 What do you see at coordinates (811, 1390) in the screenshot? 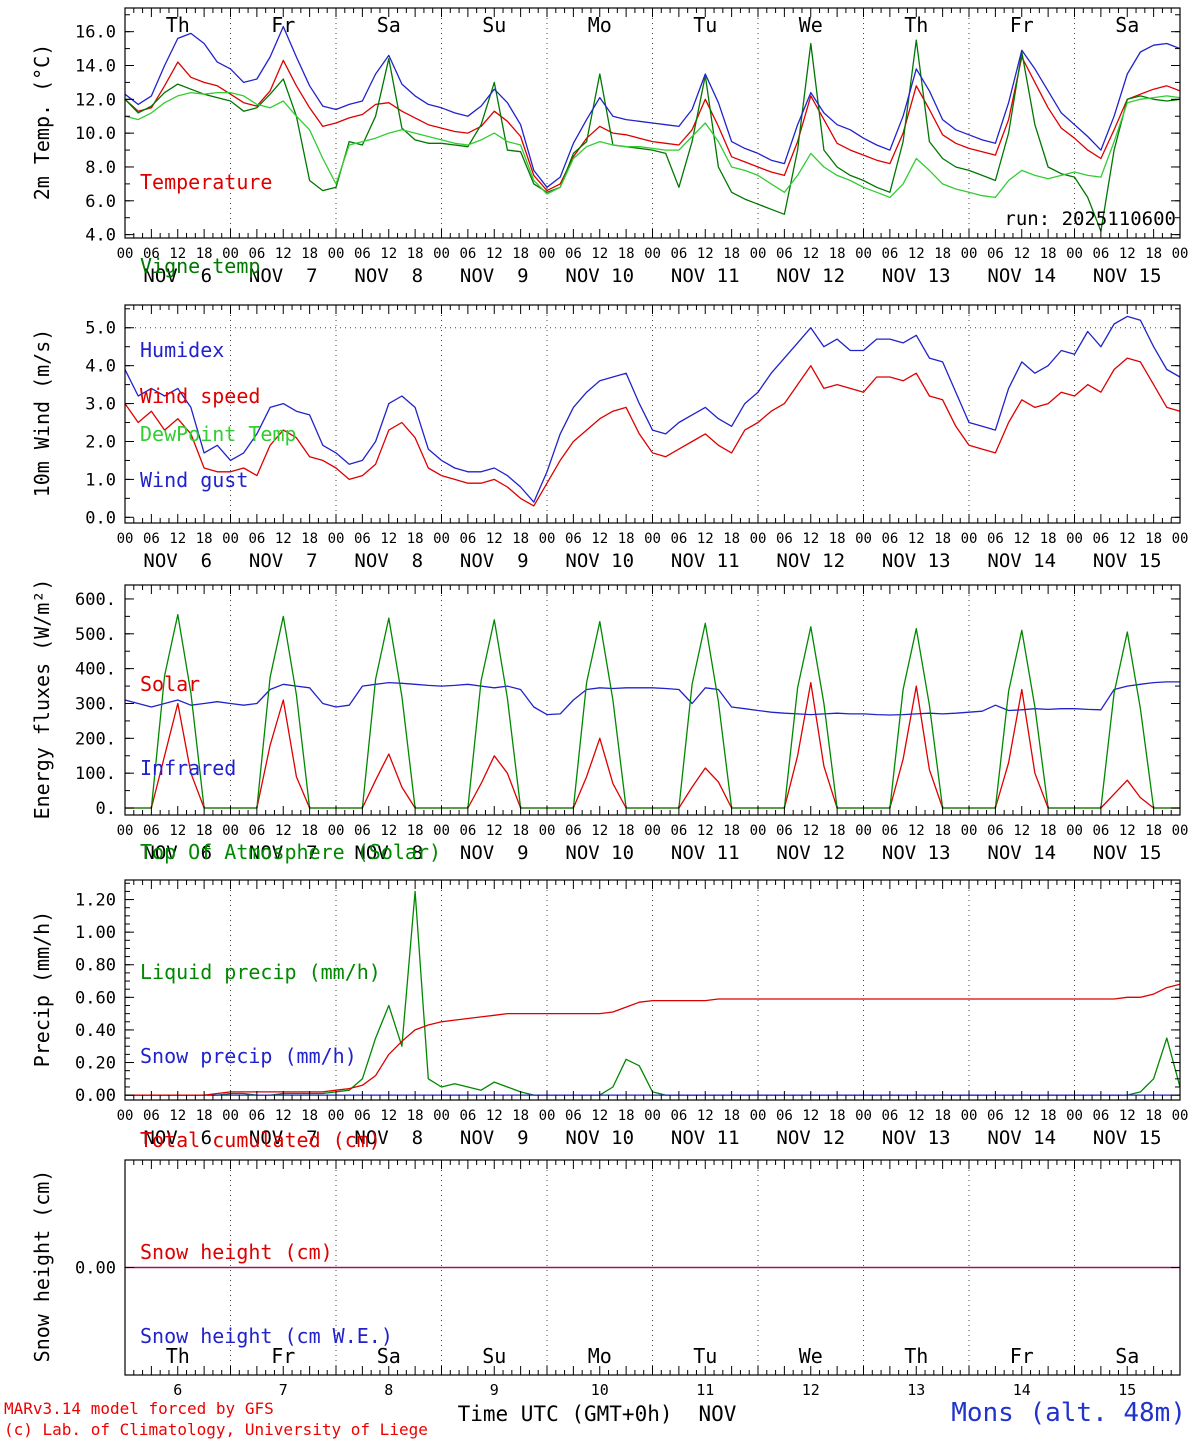
I see `day-number-label: 12` at bounding box center [811, 1390].